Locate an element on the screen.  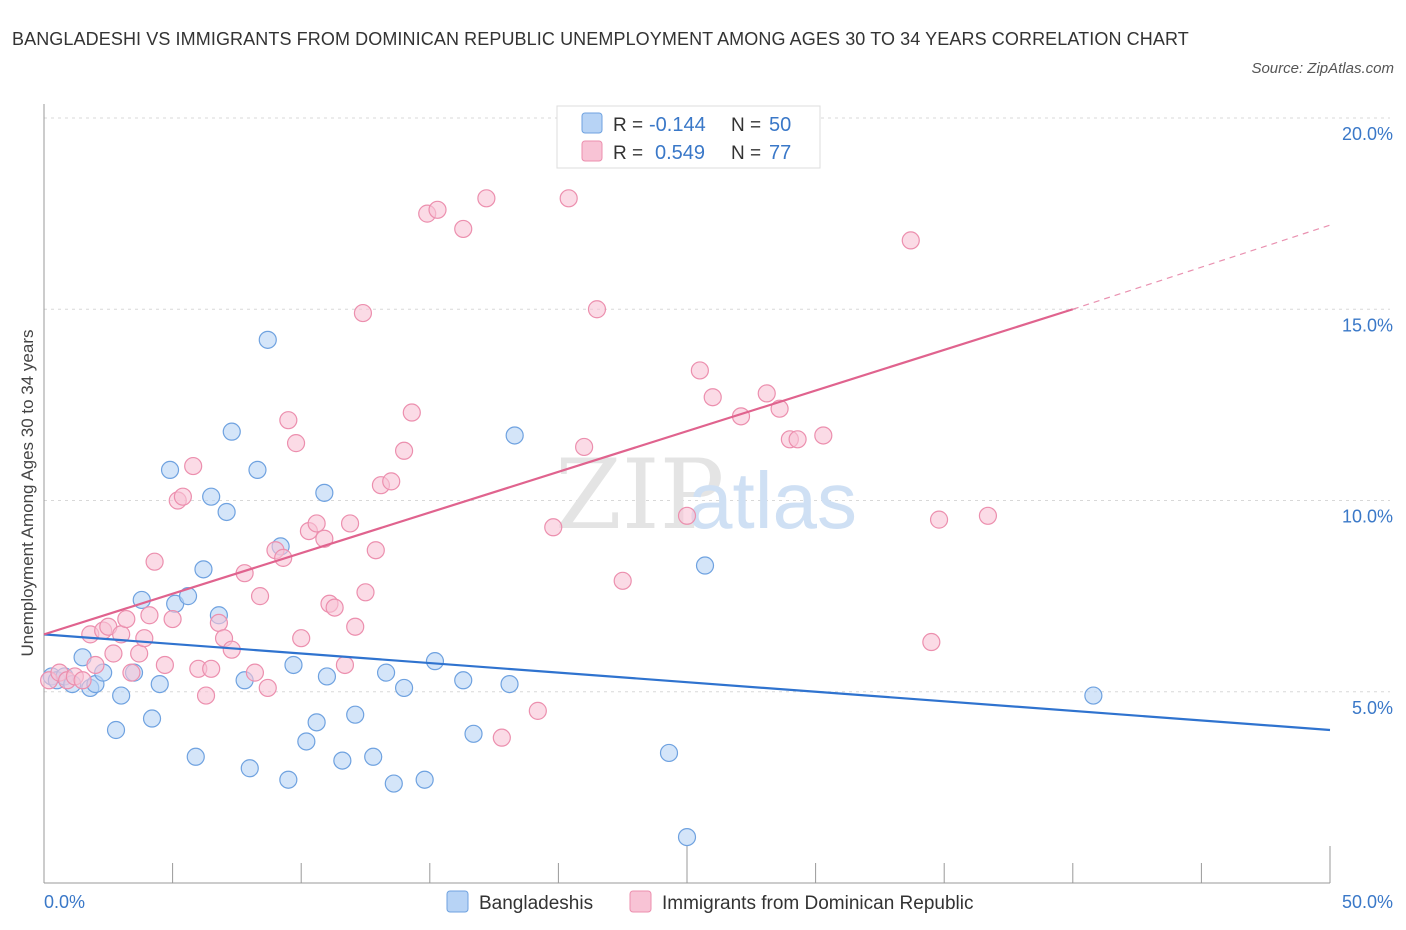
x-tick-labels: 0.0% 50.0% is located at coordinates (718, 902).